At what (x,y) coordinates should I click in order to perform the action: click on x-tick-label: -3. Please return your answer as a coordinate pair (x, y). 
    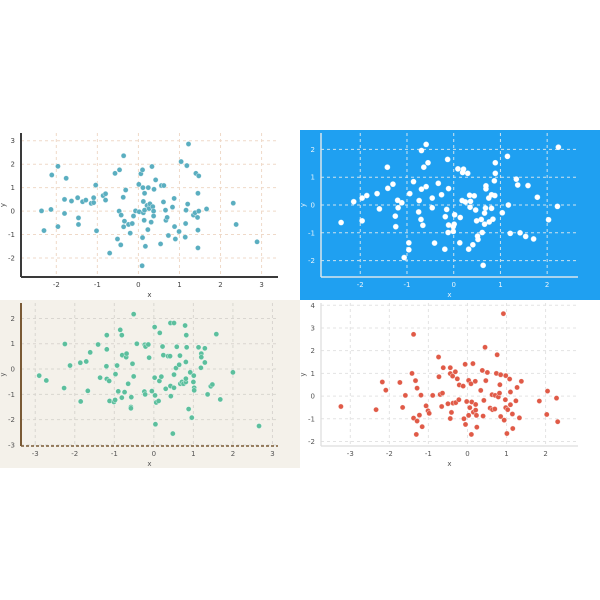
    Looking at the image, I should click on (35, 454).